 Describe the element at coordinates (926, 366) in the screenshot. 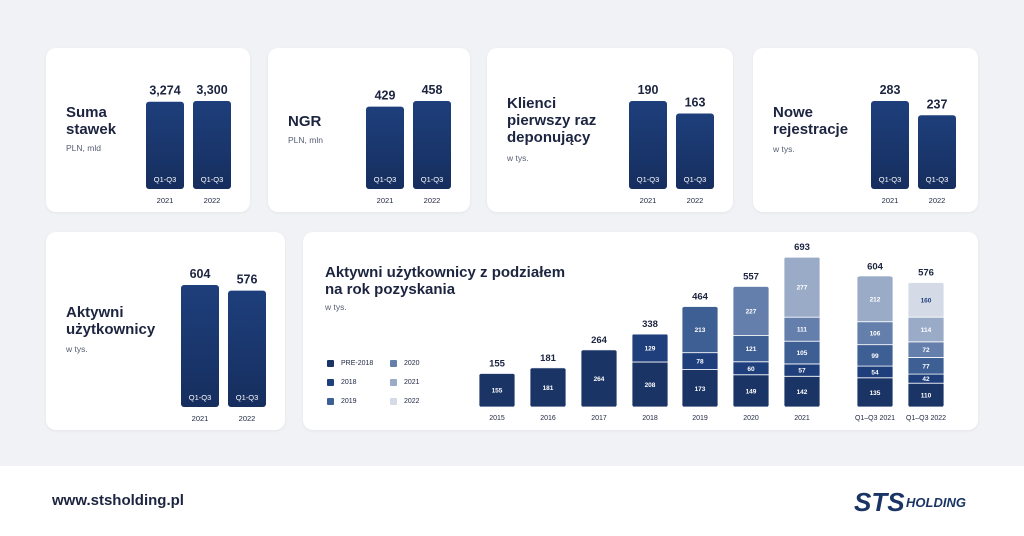

I see `segment-value-label: 77` at that location.